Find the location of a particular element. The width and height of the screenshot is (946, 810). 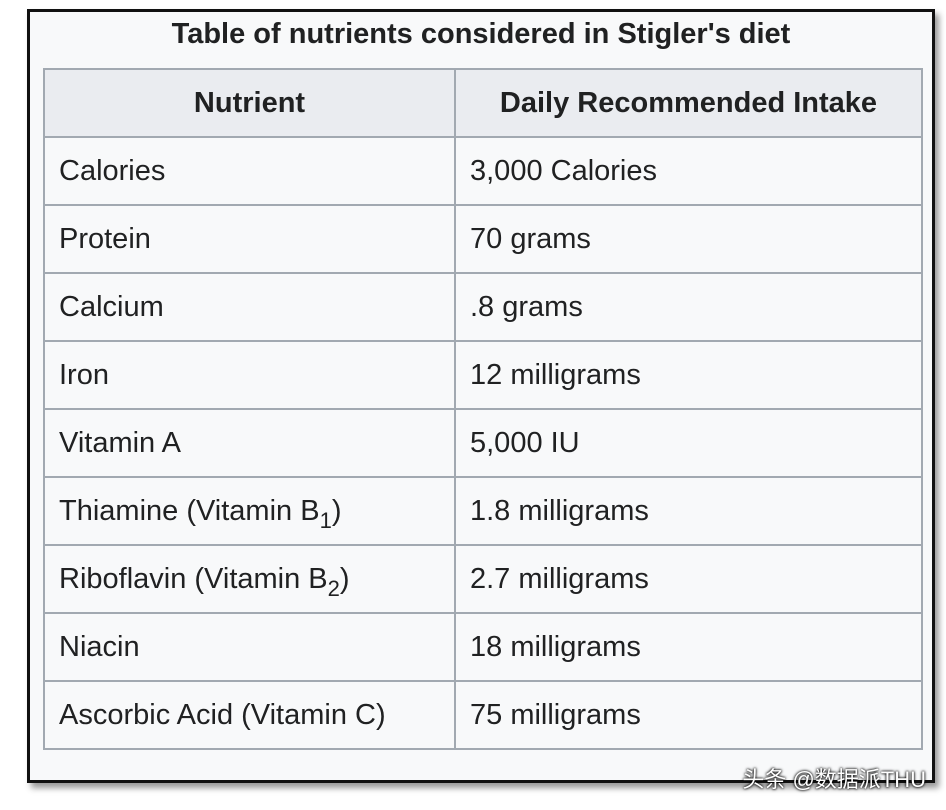

cell-text: Riboflavin (Vitamin B is located at coordinates (193, 578).